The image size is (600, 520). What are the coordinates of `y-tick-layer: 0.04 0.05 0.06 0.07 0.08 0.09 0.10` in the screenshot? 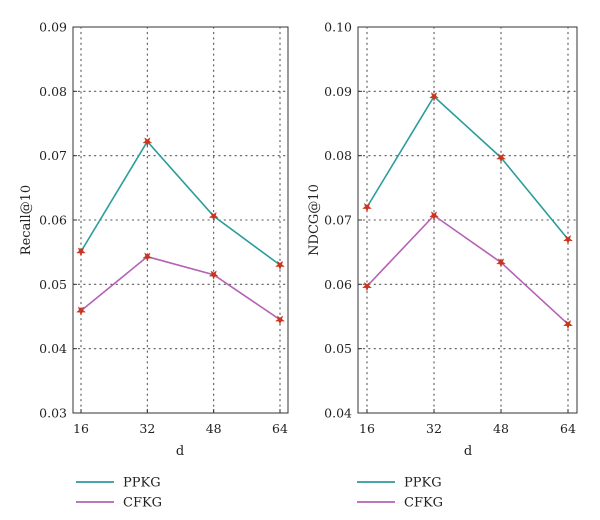 It's located at (343, 220).